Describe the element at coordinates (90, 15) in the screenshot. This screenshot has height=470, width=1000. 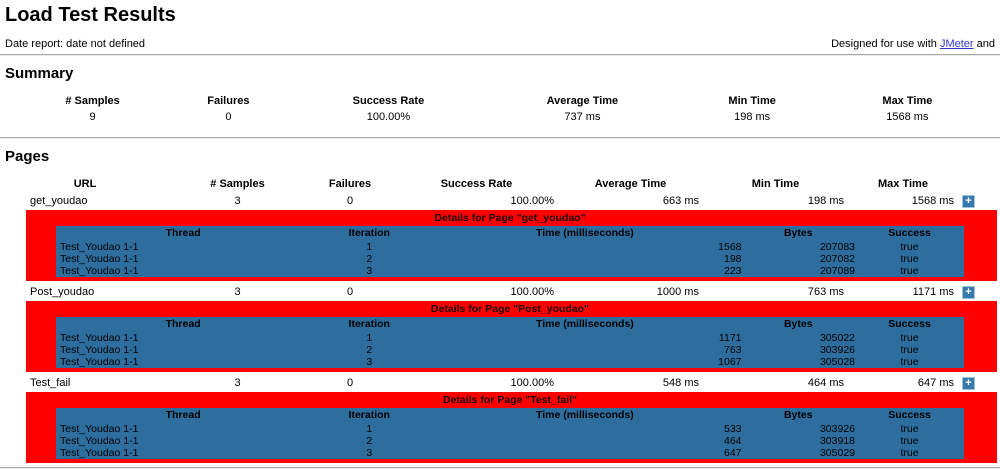
I see `page-title: Load Test Results` at that location.